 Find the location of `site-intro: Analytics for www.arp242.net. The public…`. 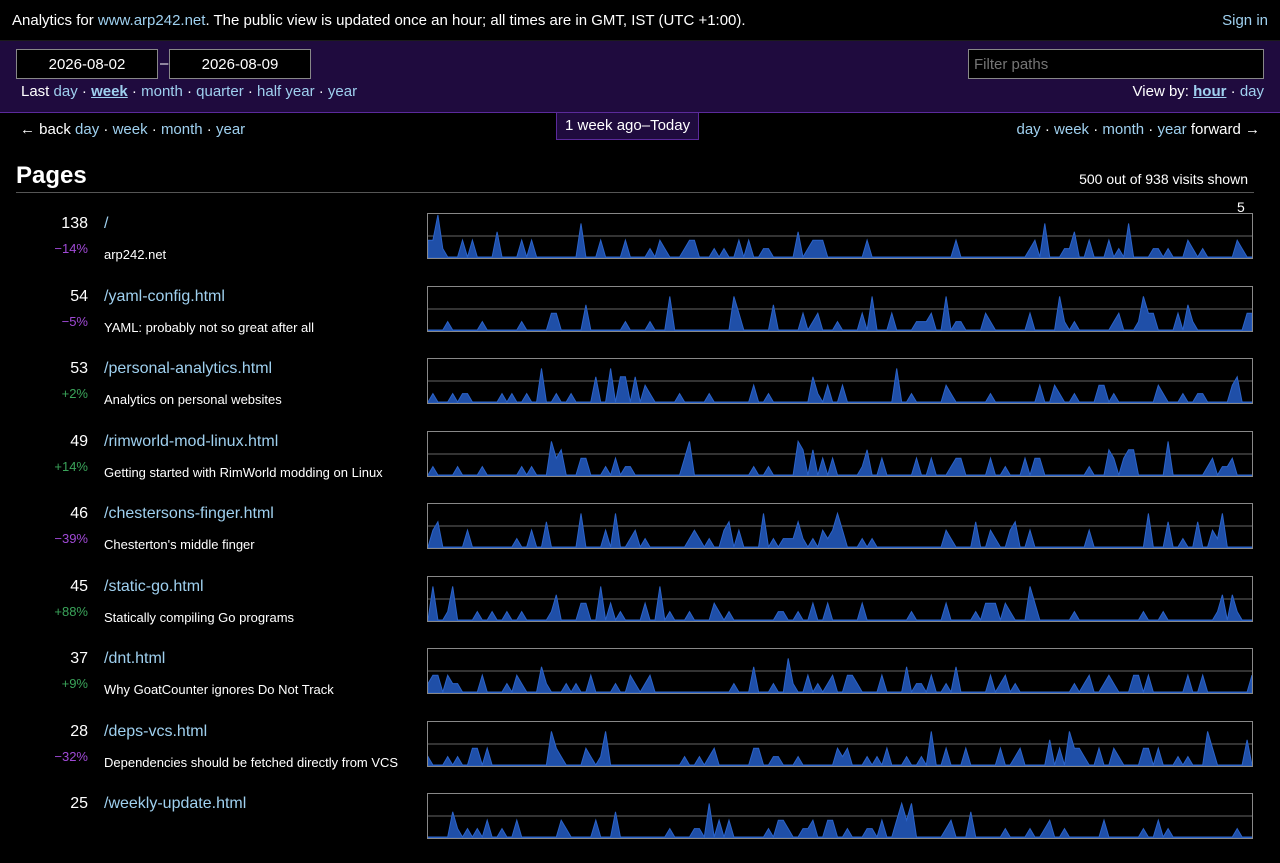

site-intro: Analytics for www.arp242.net. The public… is located at coordinates (379, 20).